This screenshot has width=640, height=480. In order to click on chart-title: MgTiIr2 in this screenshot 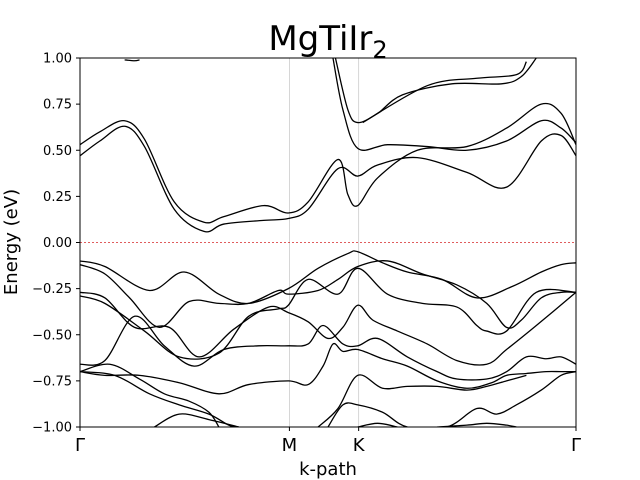, I will do `click(327, 41)`.